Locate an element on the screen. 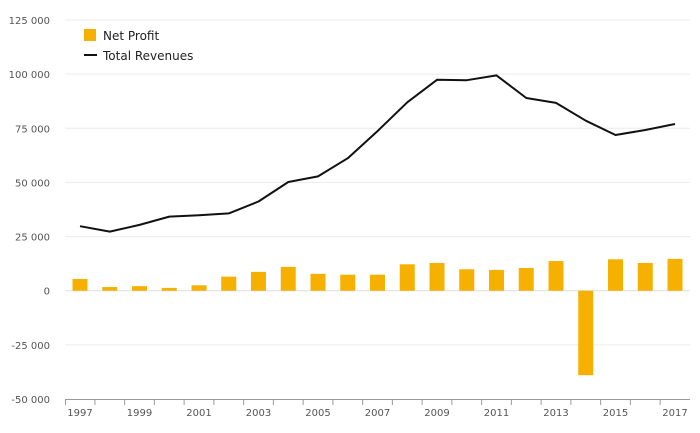  bar-2015 is located at coordinates (615, 275).